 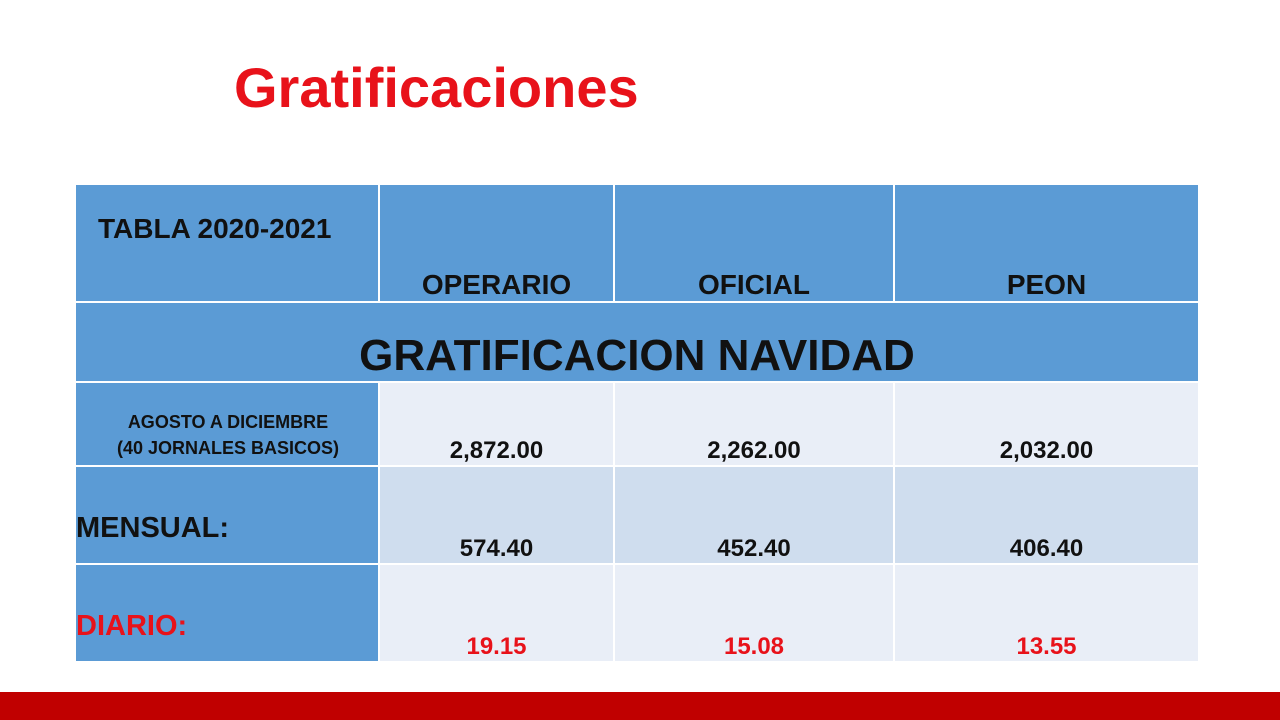 What do you see at coordinates (1046, 515) in the screenshot?
I see `cell-peon: 406.40` at bounding box center [1046, 515].